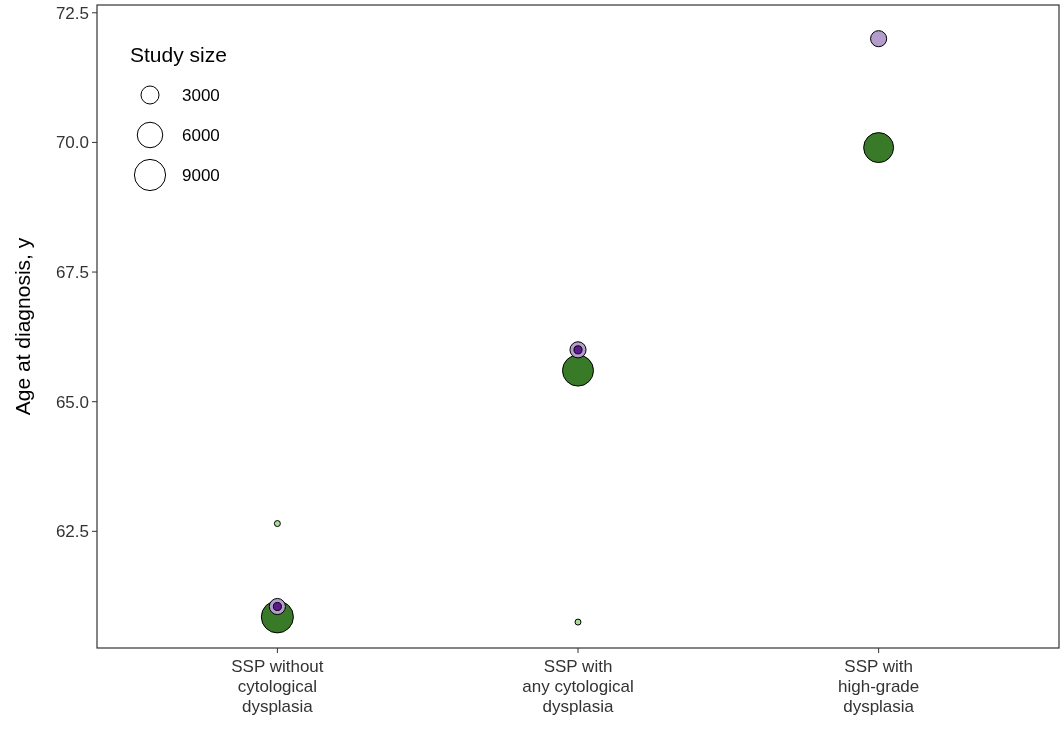 The image size is (1061, 737). What do you see at coordinates (72, 143) in the screenshot?
I see `y-tick-label: 70.0` at bounding box center [72, 143].